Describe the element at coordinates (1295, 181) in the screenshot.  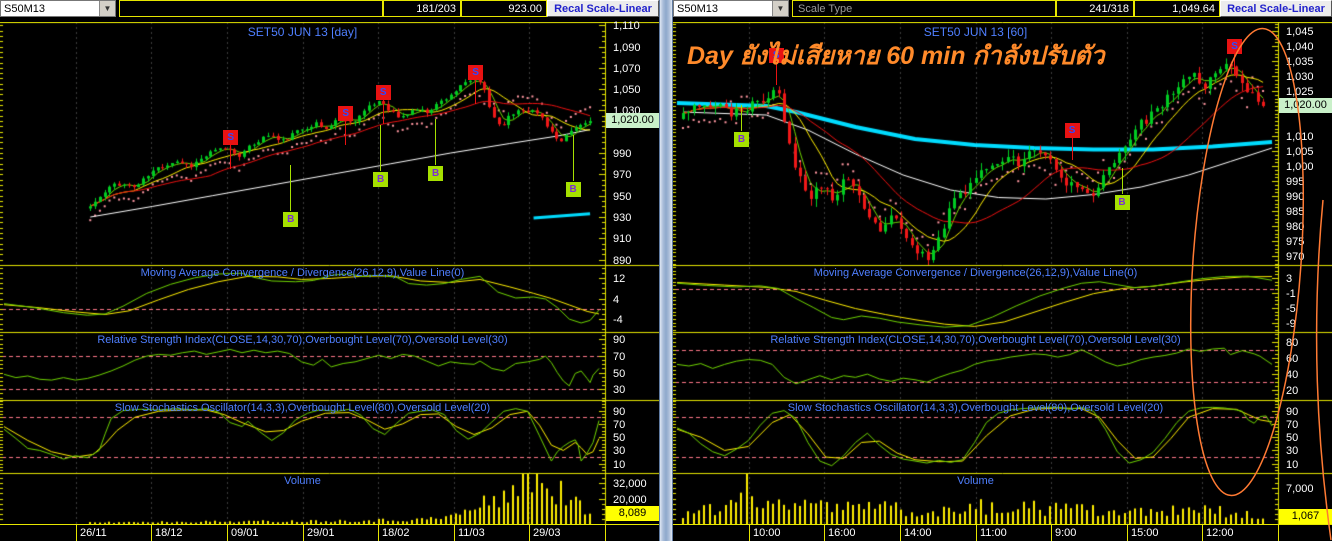
I see `axis-tick-label: 995` at that location.